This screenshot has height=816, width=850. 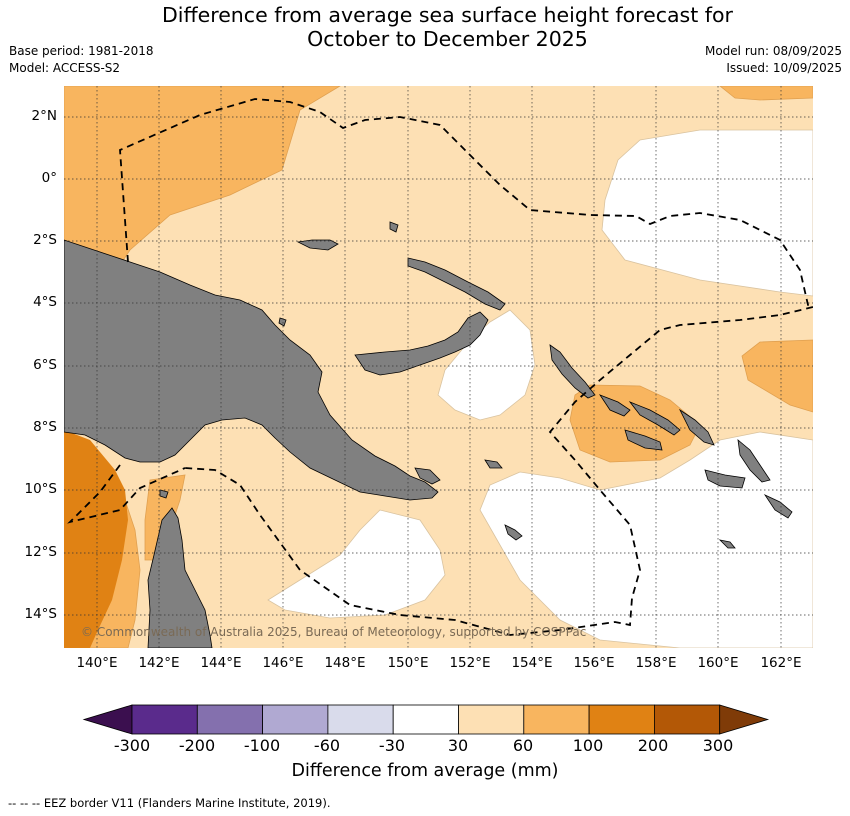 I want to click on land-guadalcanal, so click(x=643, y=440).